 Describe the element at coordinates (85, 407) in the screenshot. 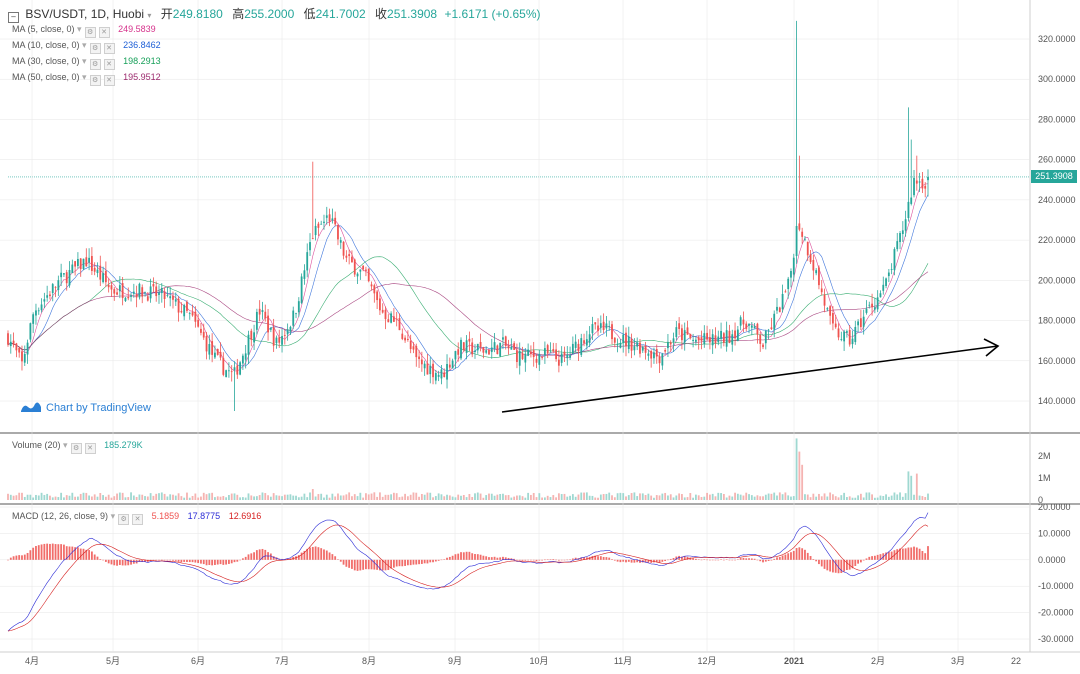

I see `tradingview-watermark: Chart by TradingView` at that location.